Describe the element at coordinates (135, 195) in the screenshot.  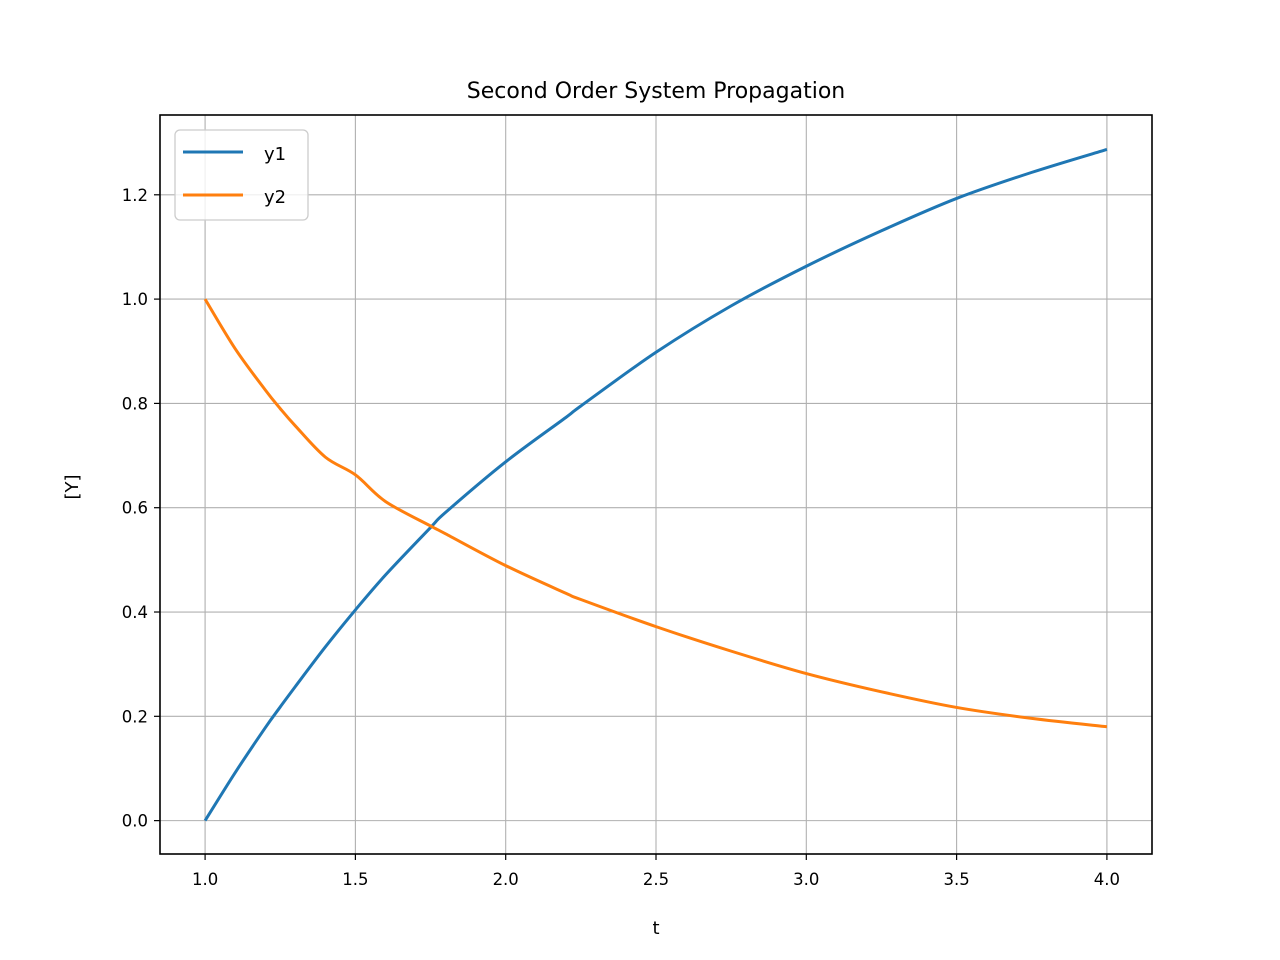
I see `y-tick-label: 1.2` at that location.